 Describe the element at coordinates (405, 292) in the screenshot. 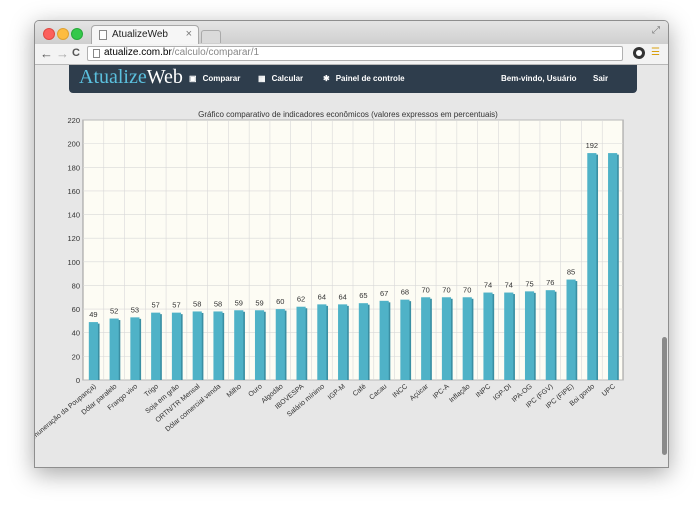

I see `data-label: 68` at that location.